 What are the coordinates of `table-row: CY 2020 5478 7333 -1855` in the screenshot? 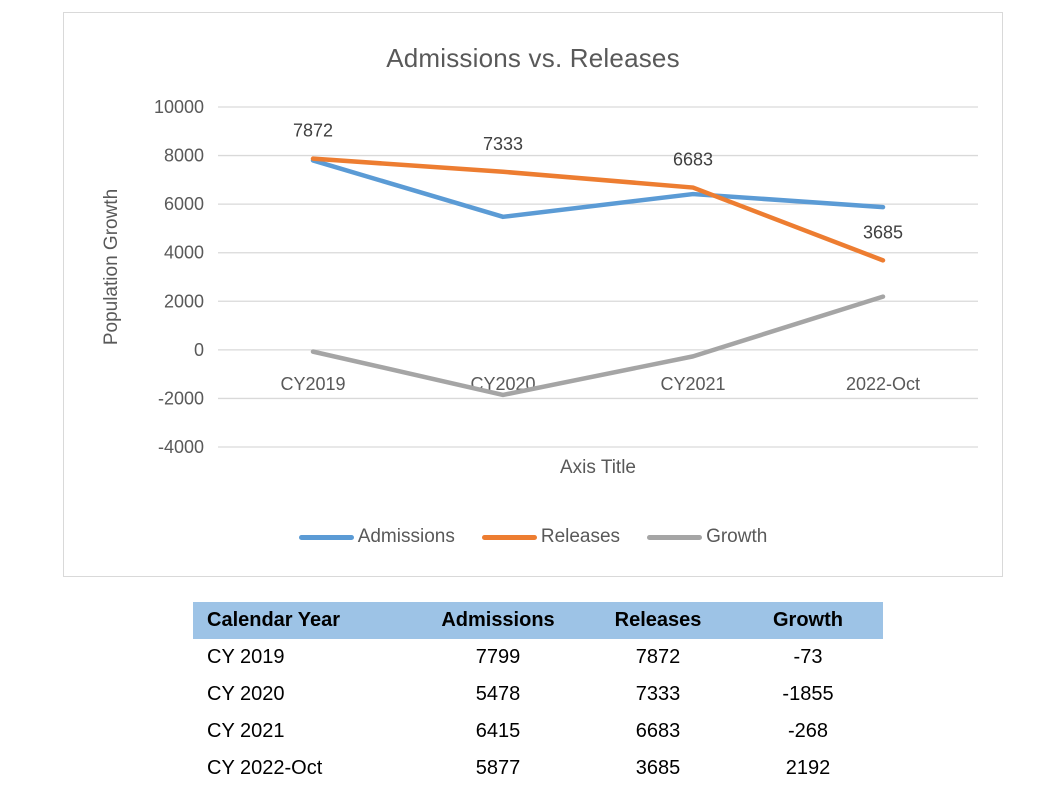 It's located at (538, 694).